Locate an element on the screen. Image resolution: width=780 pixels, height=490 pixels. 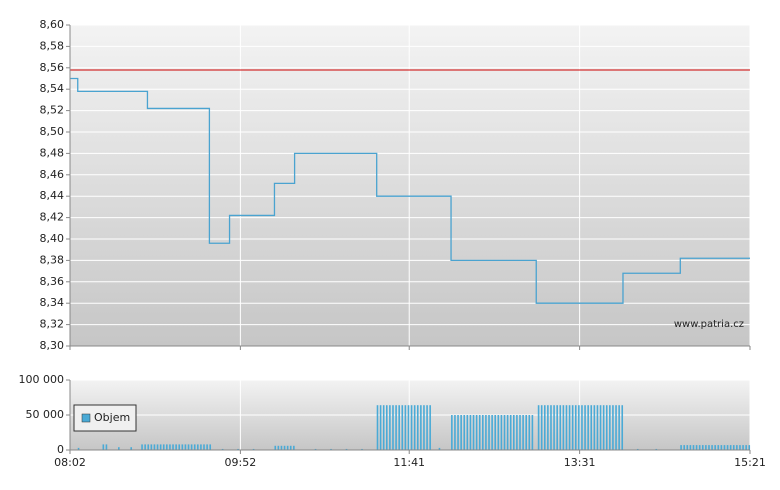
y-tick-label: 0 is located at coordinates (60, 449).